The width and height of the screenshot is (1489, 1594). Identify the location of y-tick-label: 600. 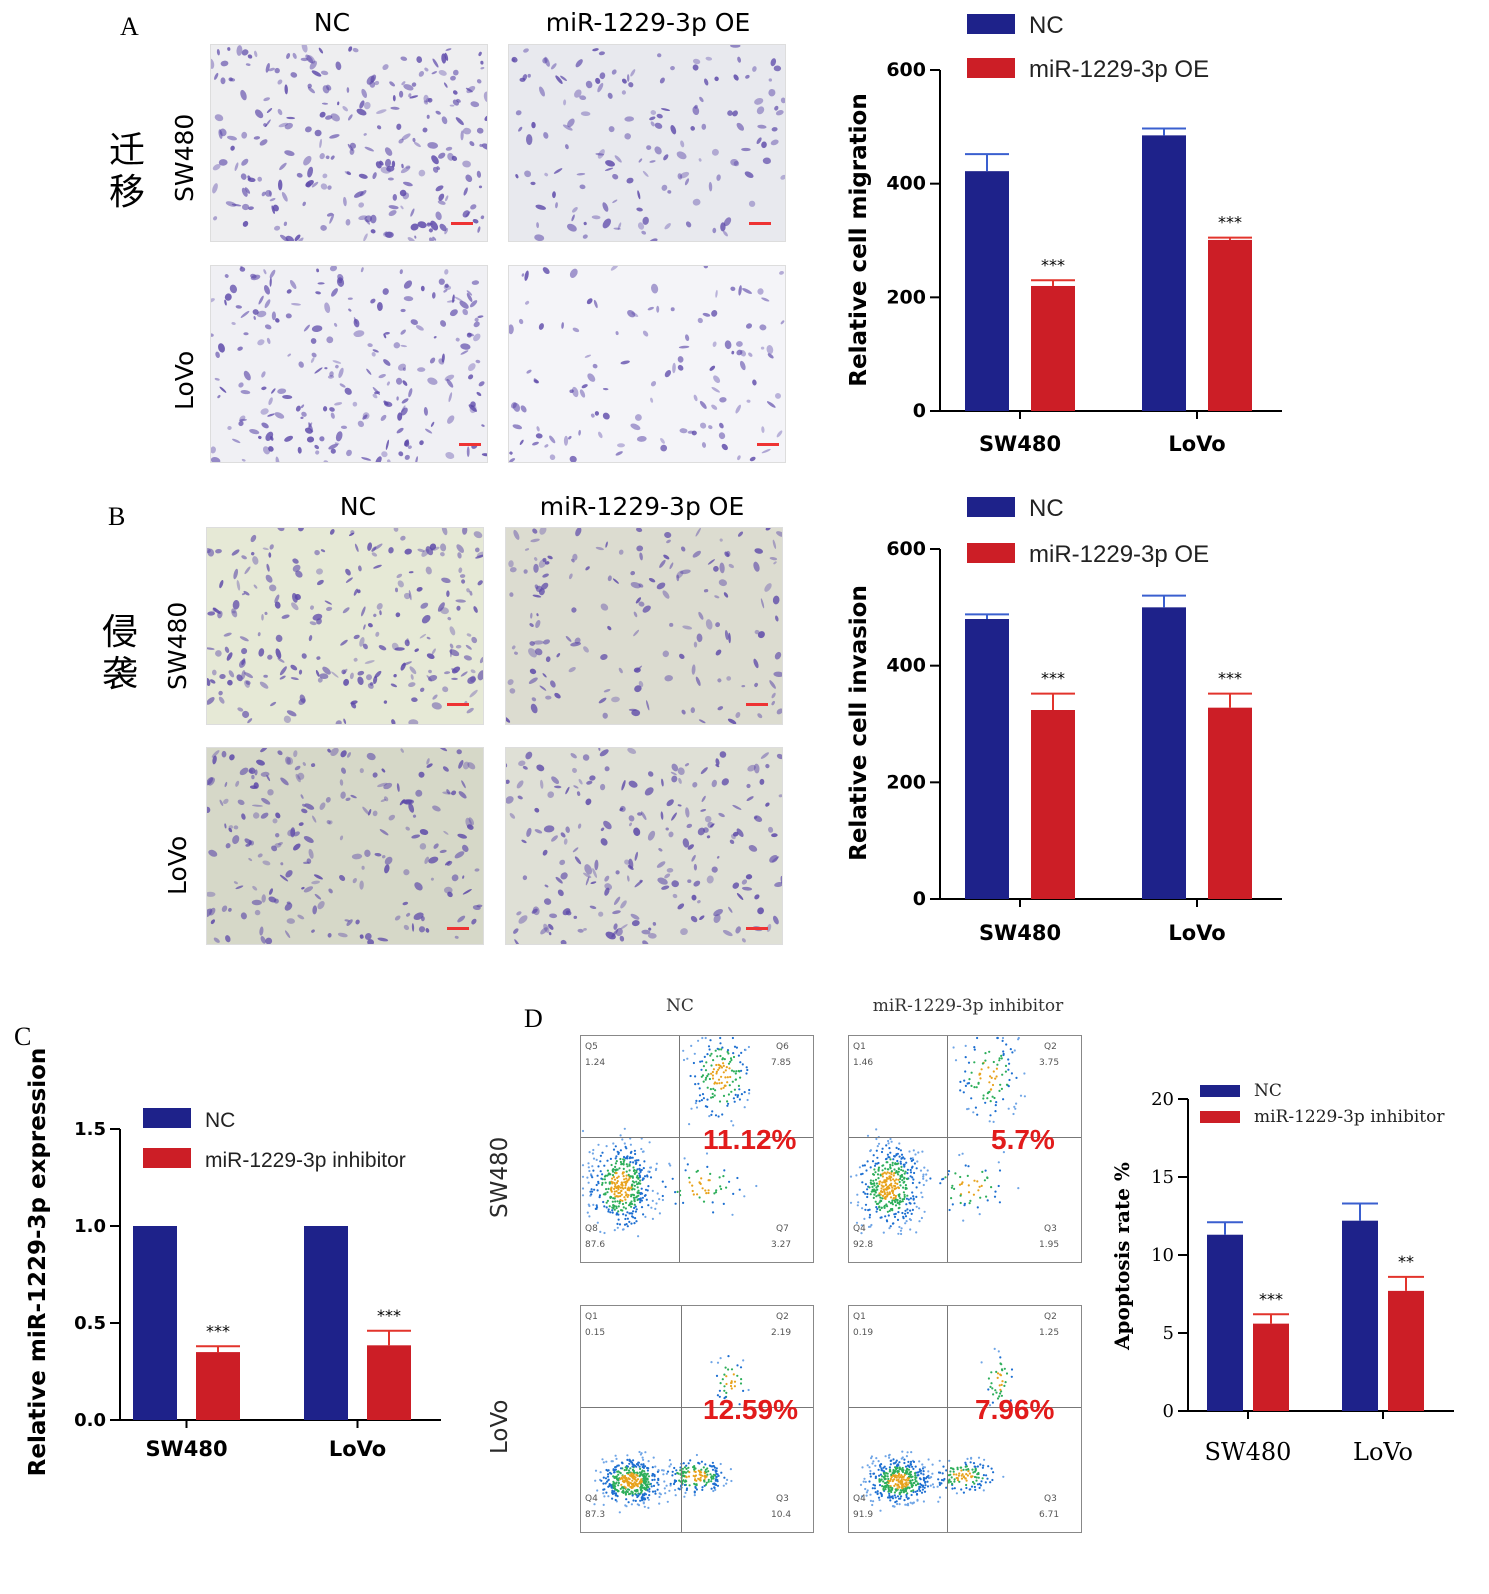
(906, 549).